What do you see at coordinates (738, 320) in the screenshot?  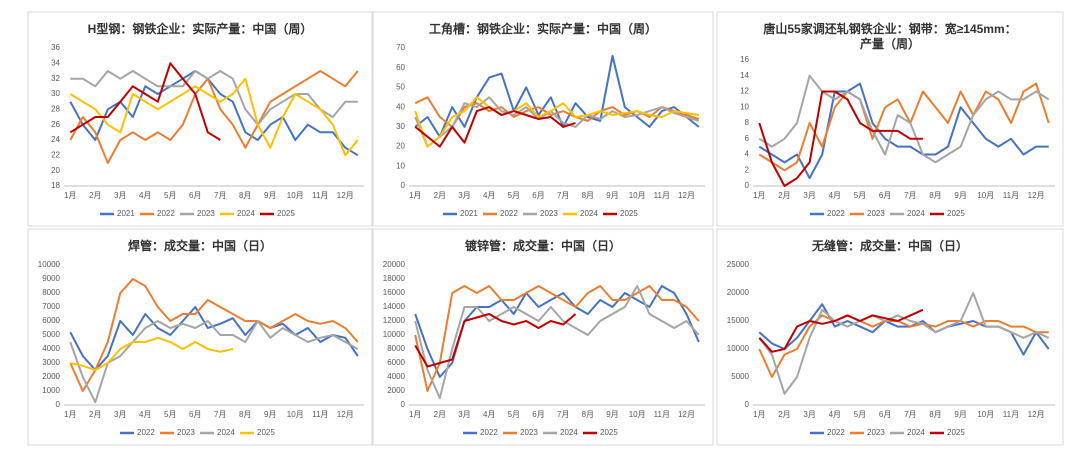 I see `y-tick-label: 15000` at bounding box center [738, 320].